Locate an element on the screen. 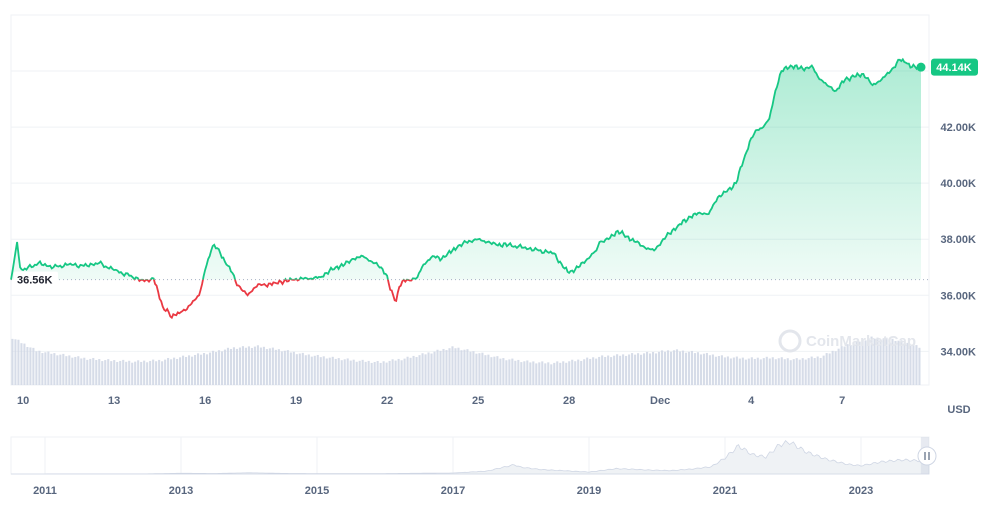  y-axis-ticks: 34.00K 36.00K 38.00K 40.00K 42.00K is located at coordinates (959, 240).